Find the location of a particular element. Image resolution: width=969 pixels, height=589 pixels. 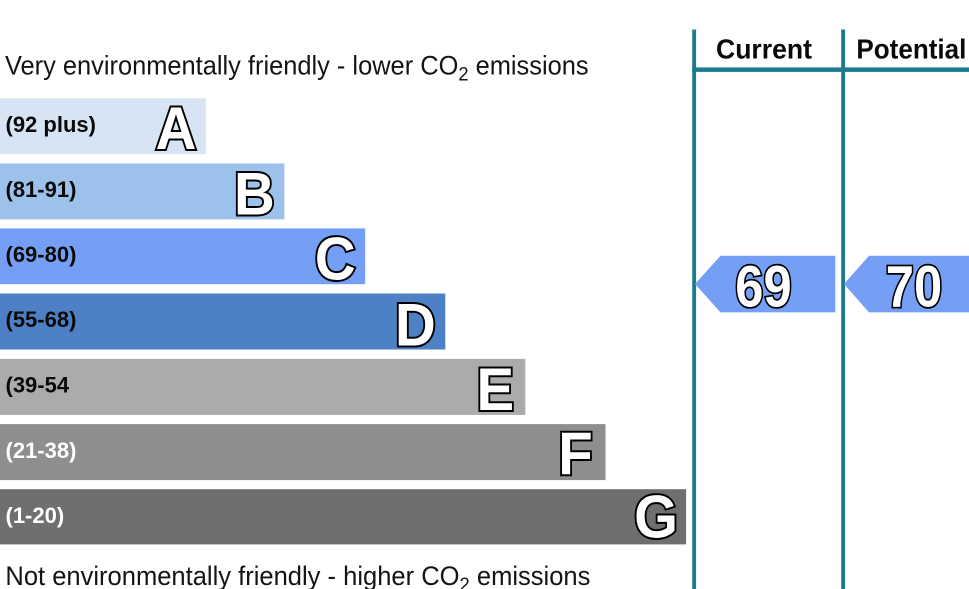

svg-text: F is located at coordinates (575, 454).